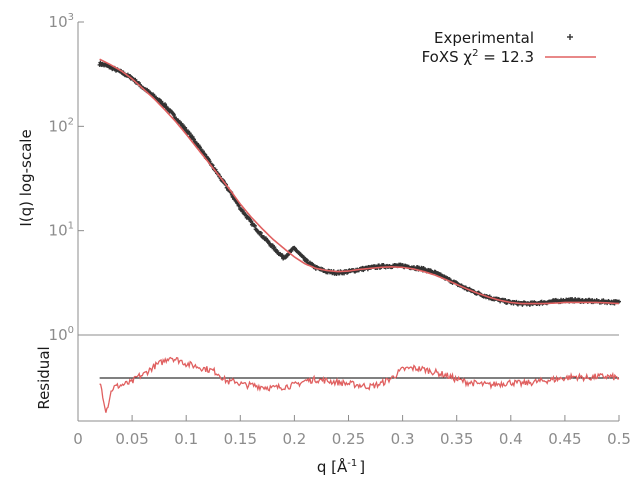 The height and width of the screenshot is (480, 640). What do you see at coordinates (26, 177) in the screenshot?
I see `top-y-axis-label: I(q) log-scale` at bounding box center [26, 177].